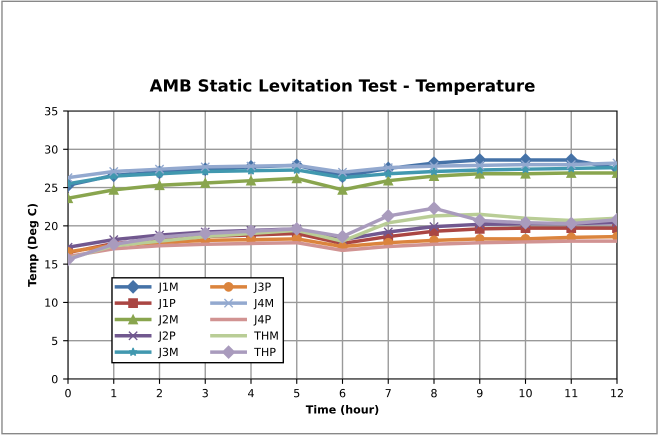 The height and width of the screenshot is (435, 659). I want to click on y-tick-label: 30, so click(51, 149).